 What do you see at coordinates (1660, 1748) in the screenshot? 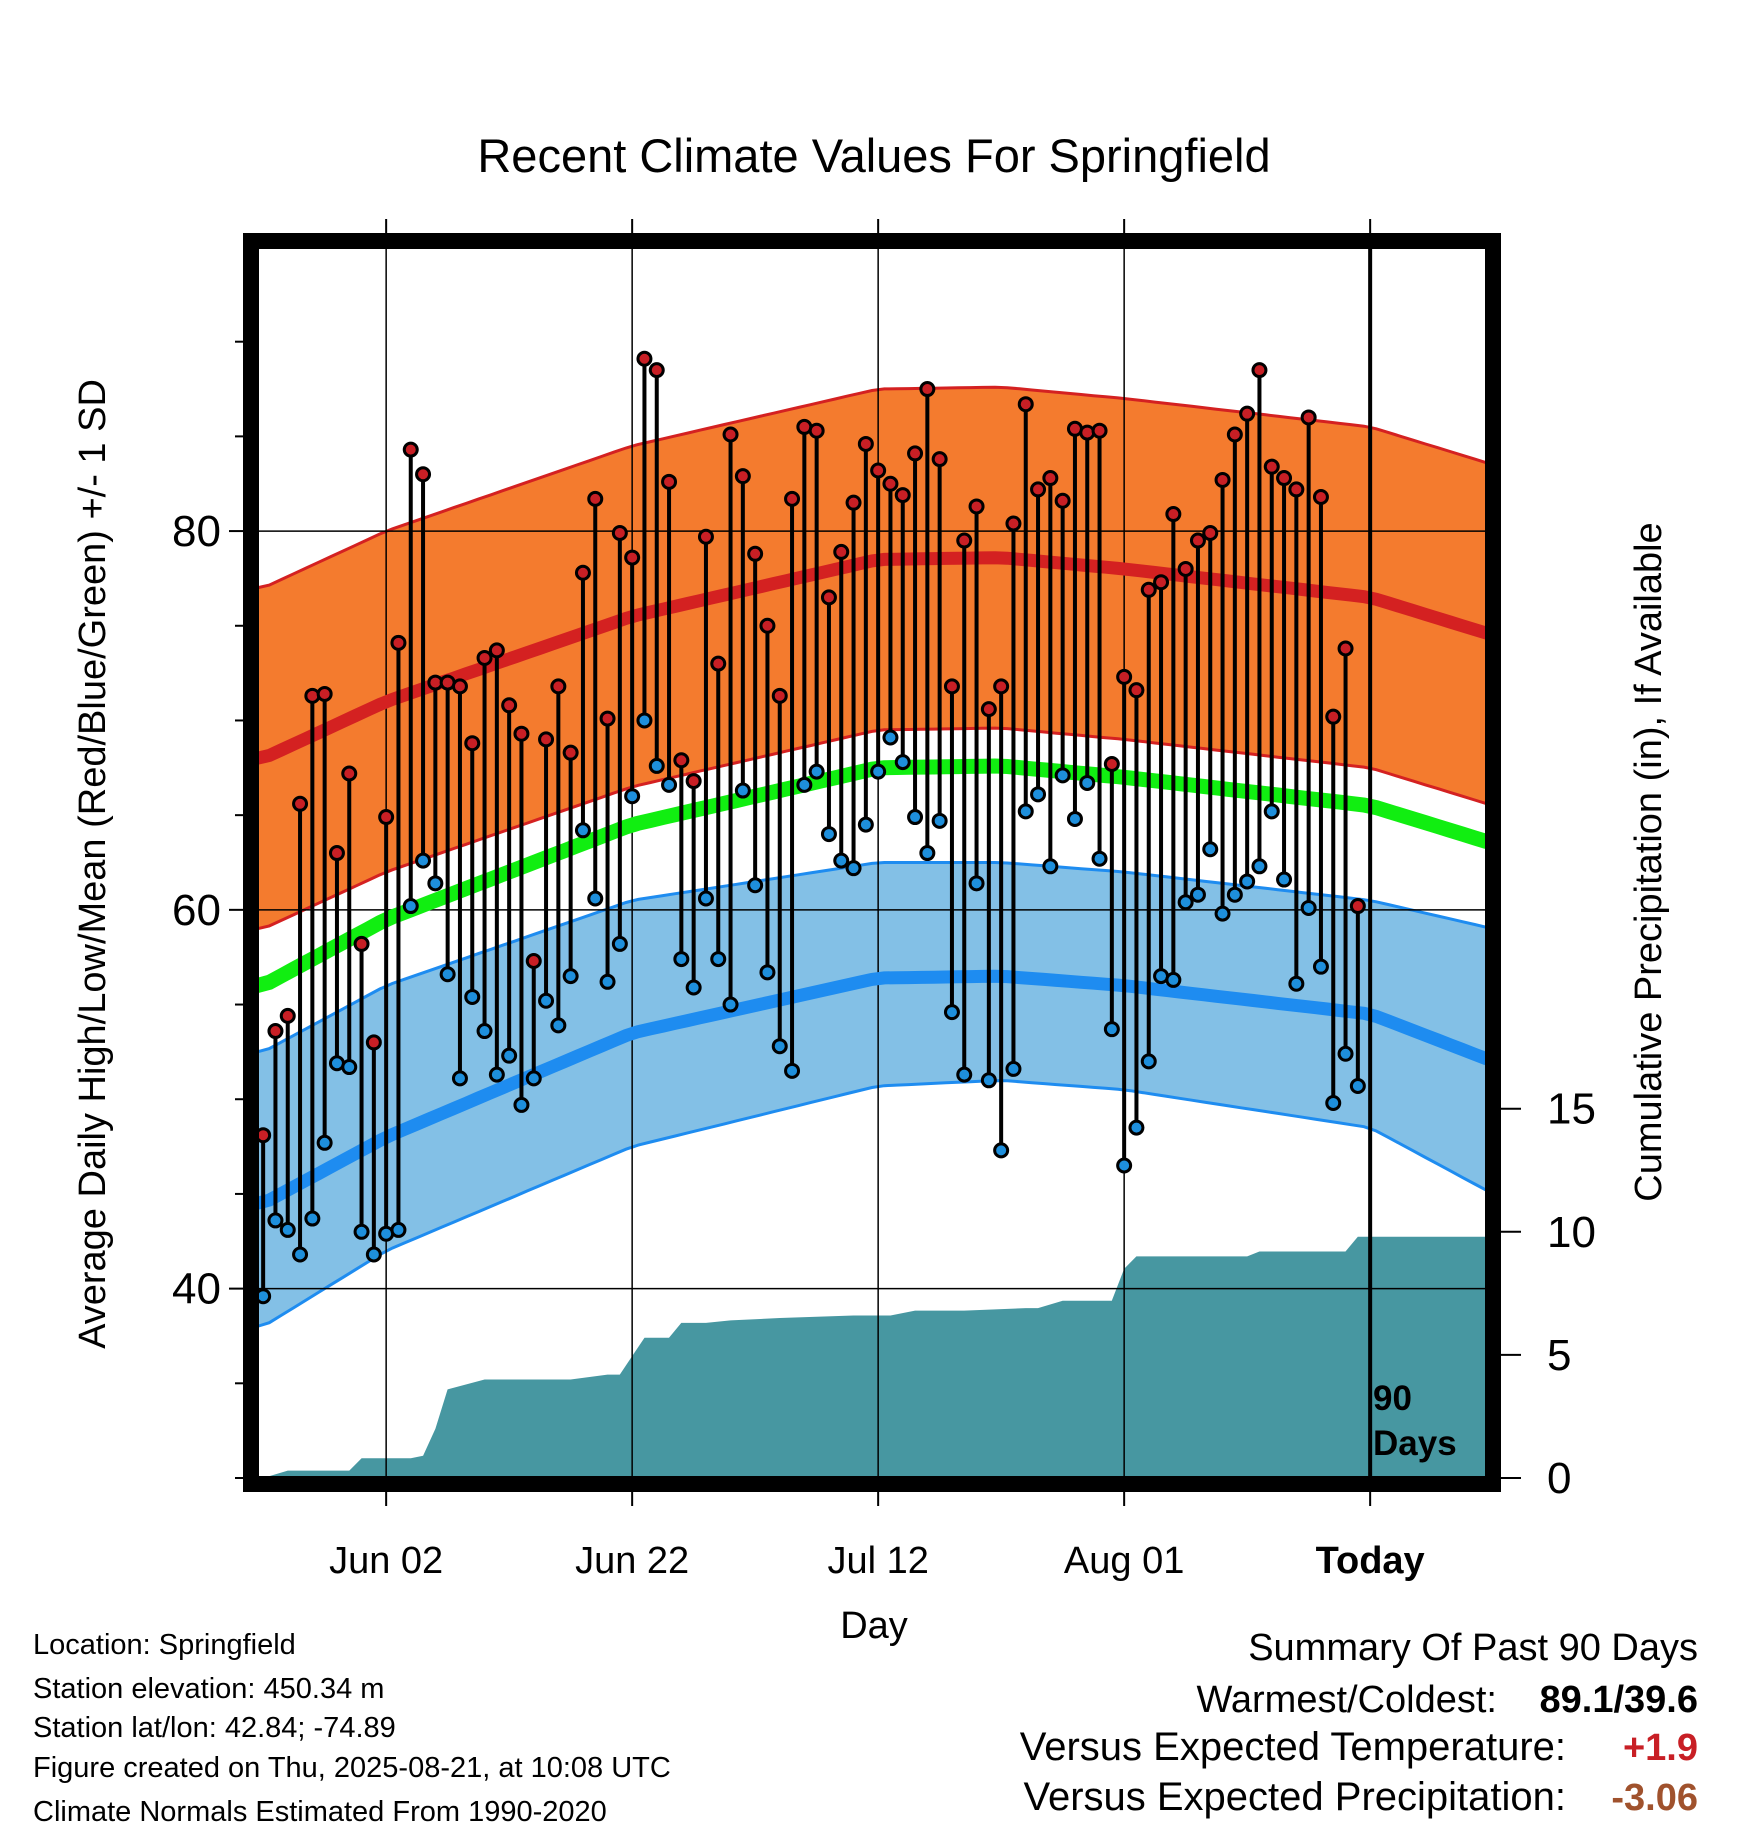
I see `summary-vs-temp-value: +1.9` at bounding box center [1660, 1748].